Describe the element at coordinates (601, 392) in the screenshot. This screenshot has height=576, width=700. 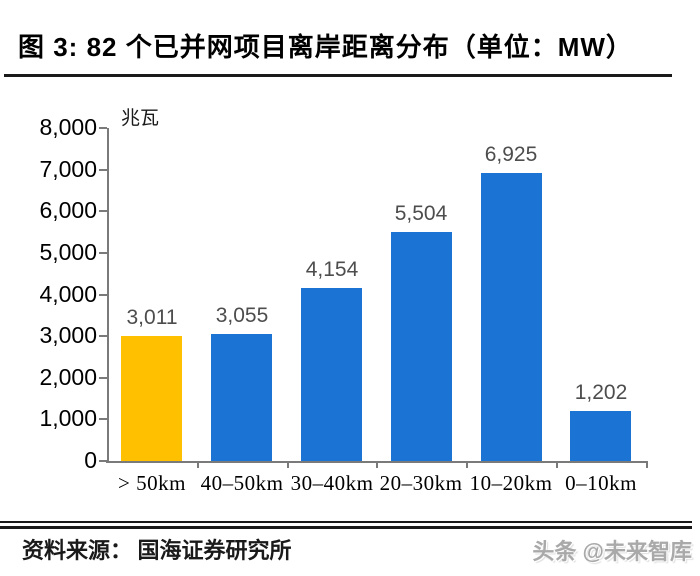
I see `bar-value-label: 1,202` at that location.